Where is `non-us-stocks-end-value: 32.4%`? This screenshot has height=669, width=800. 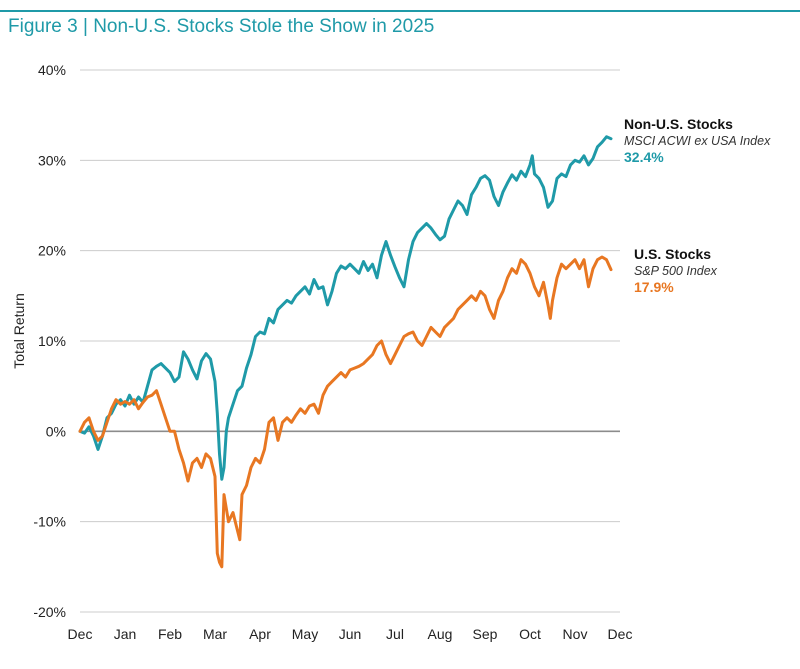
non-us-stocks-end-value: 32.4% is located at coordinates (644, 157).